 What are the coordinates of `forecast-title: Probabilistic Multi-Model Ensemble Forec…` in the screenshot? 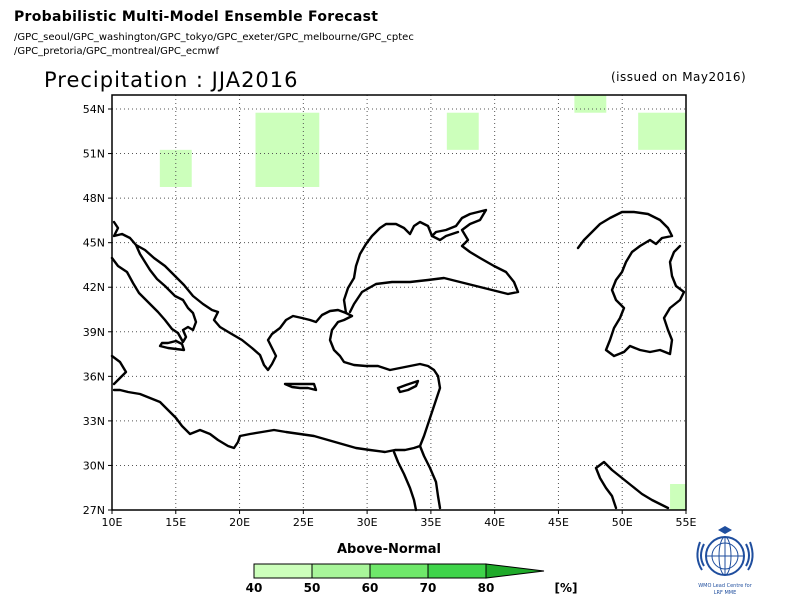 It's located at (196, 17).